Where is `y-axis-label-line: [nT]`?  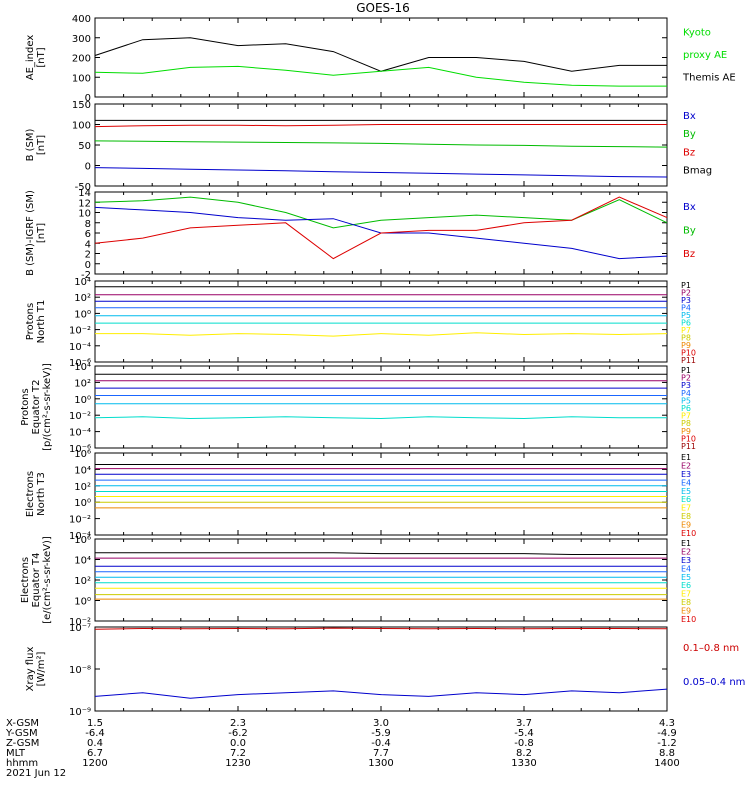 y-axis-label-line: [nT] is located at coordinates (41, 57).